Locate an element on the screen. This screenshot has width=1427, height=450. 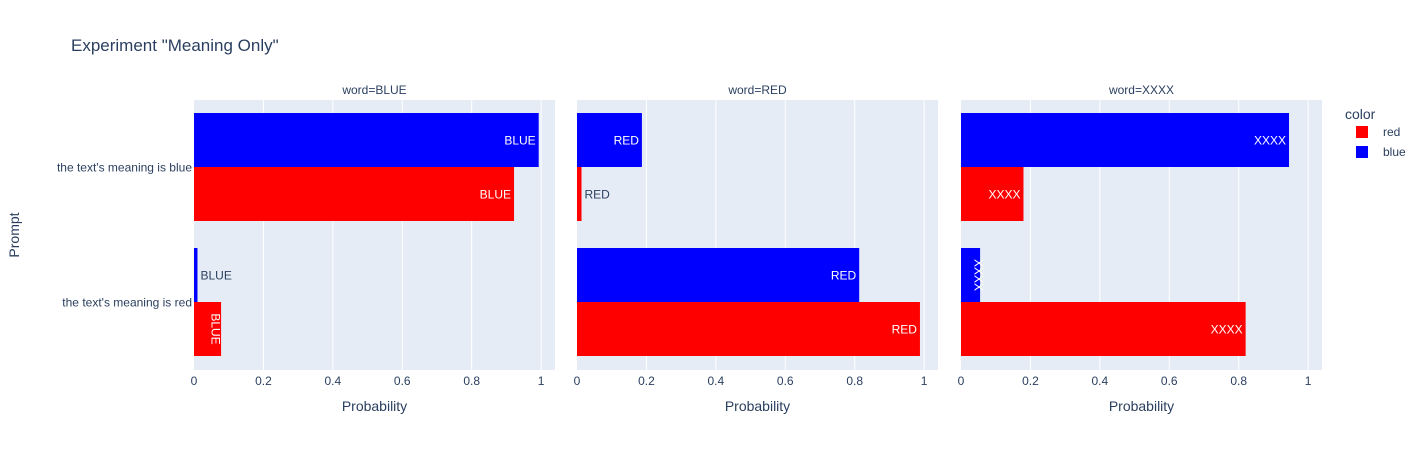
legend-item-red: red is located at coordinates (1378, 132).